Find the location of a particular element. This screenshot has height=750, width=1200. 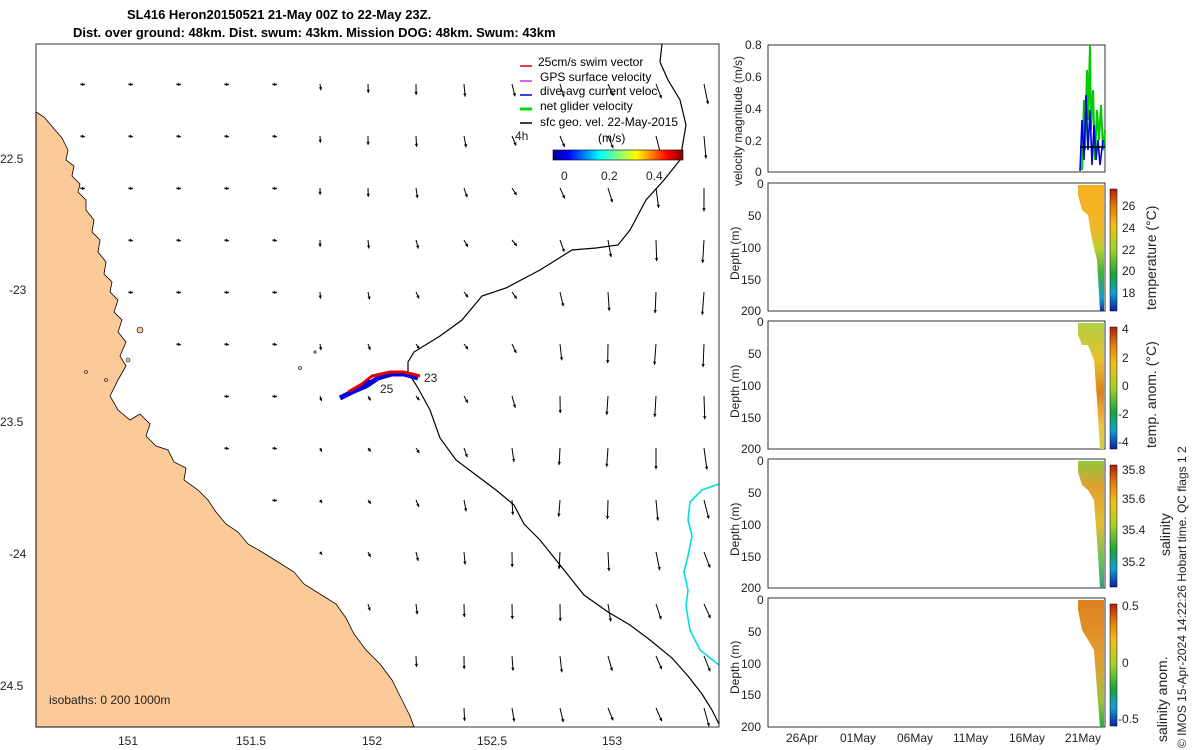

track-label-23: 23 is located at coordinates (431, 378).